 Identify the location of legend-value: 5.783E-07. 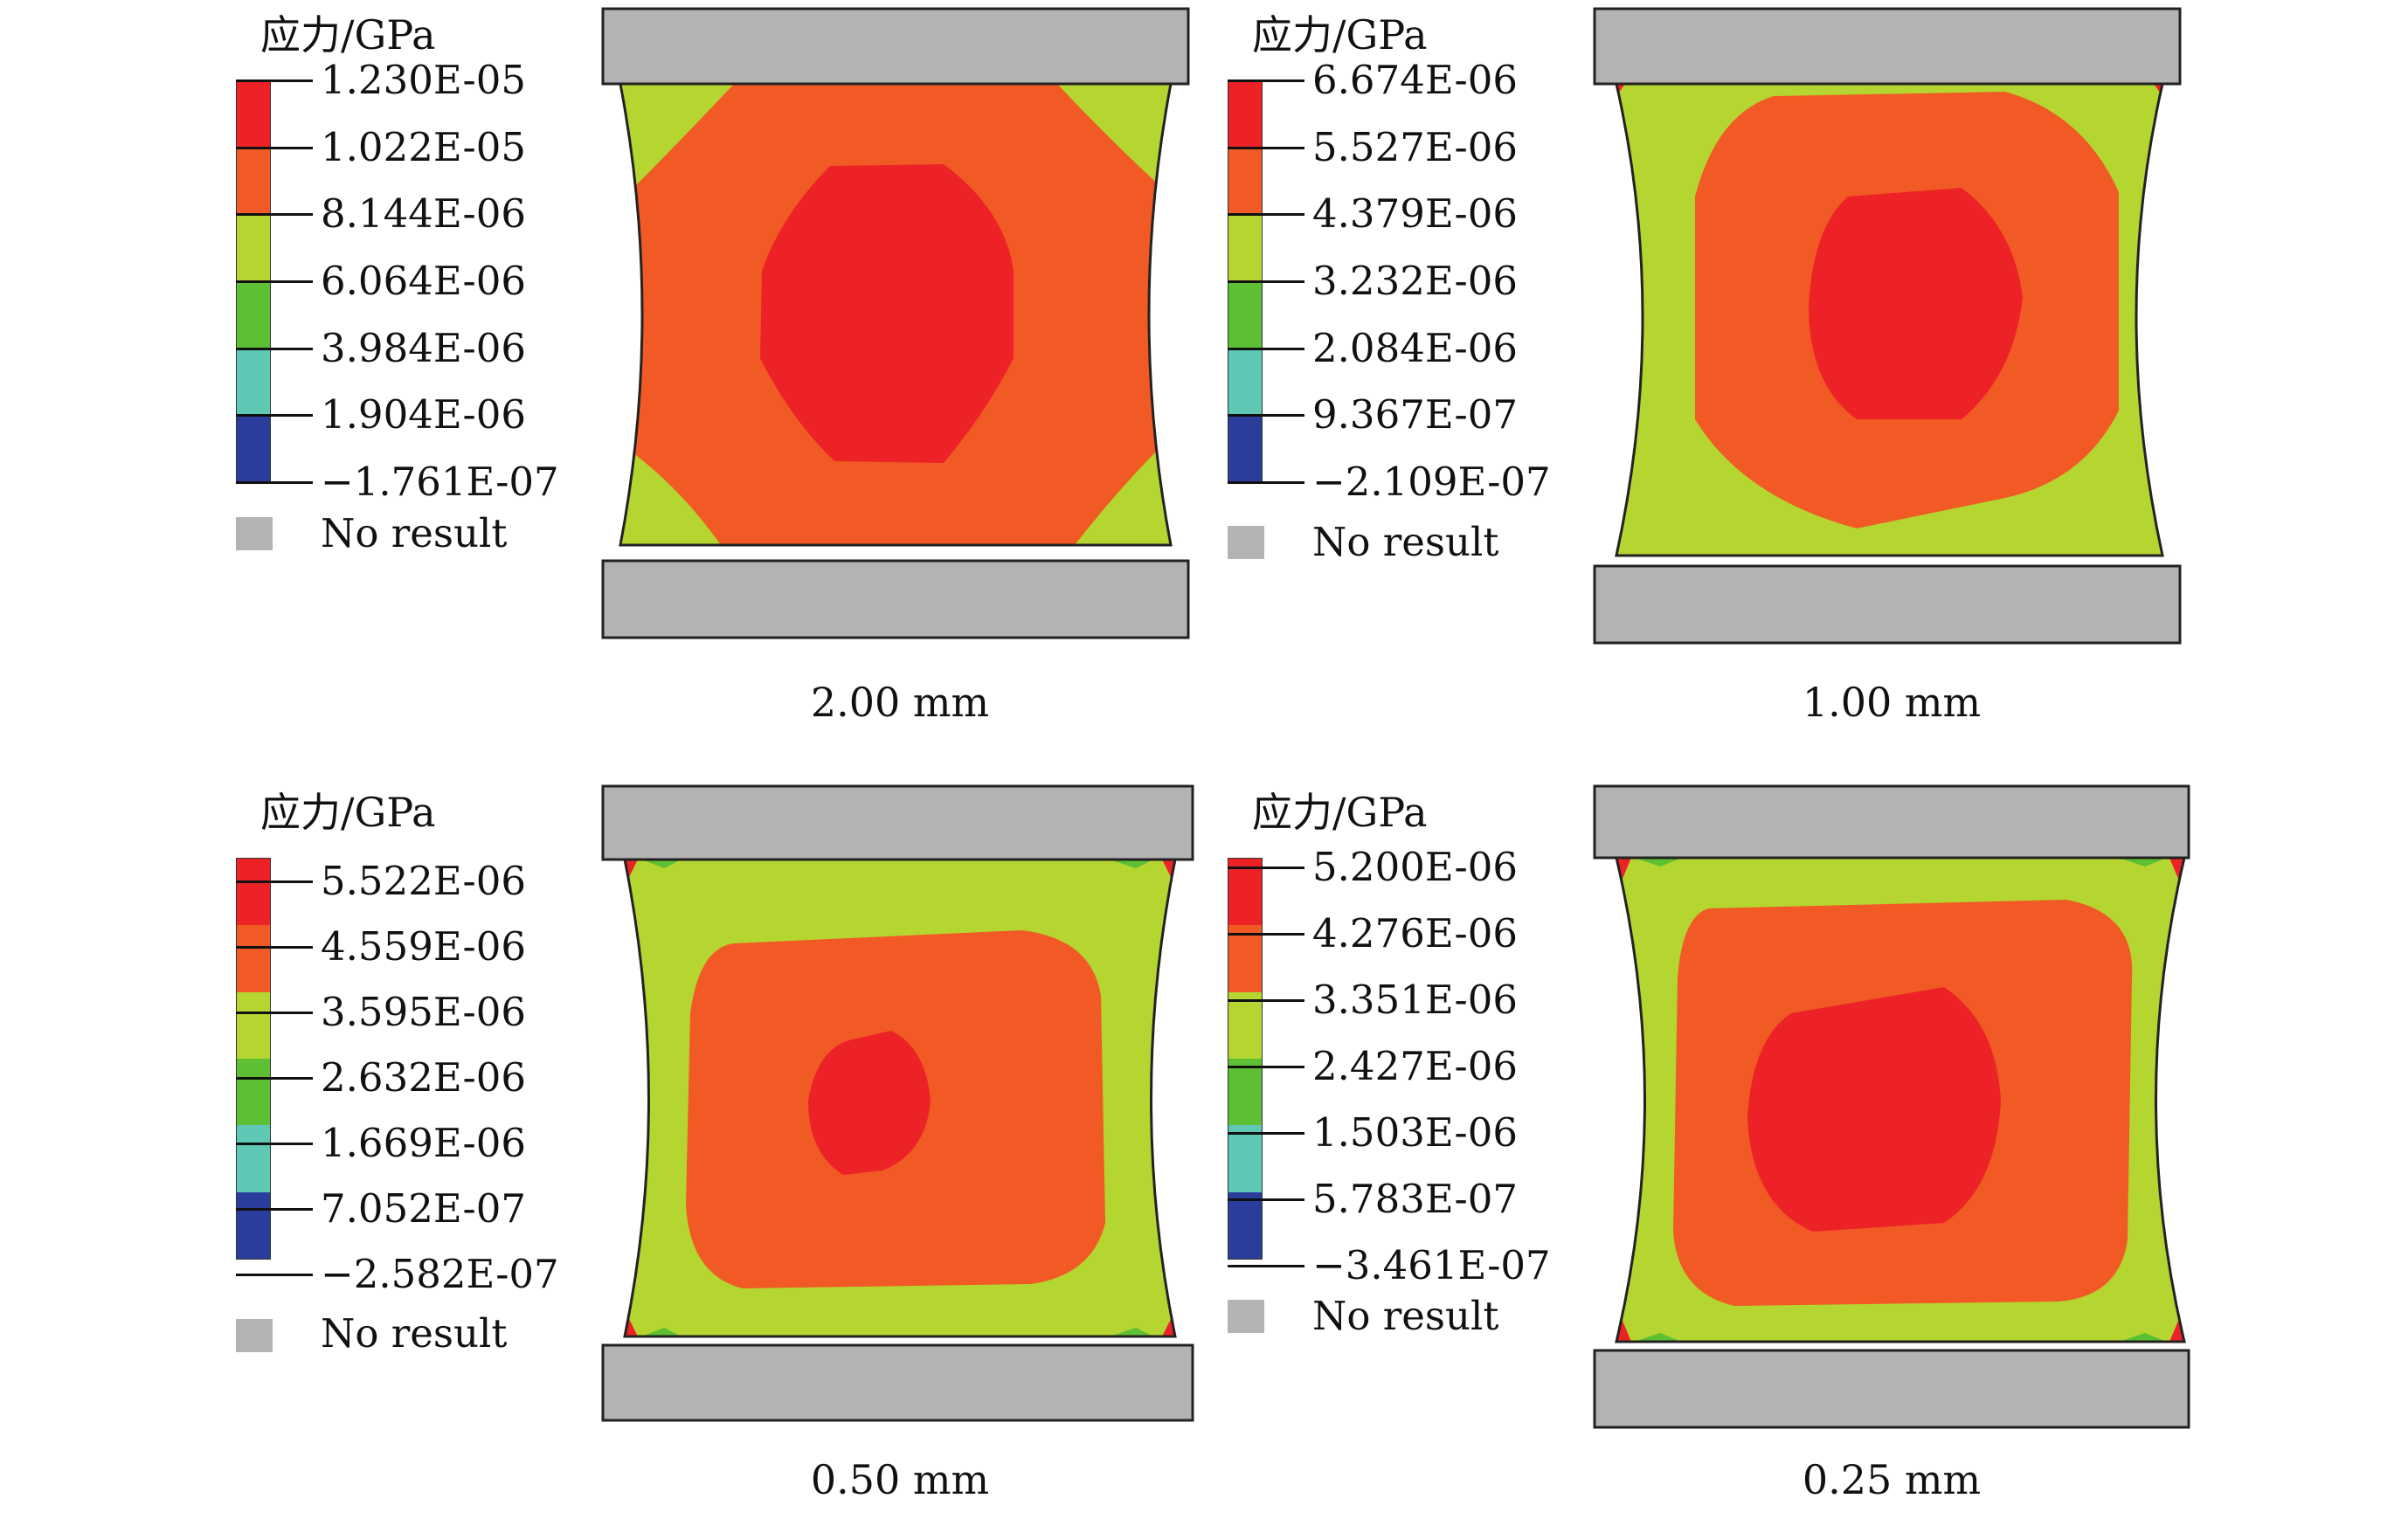
(1415, 1199).